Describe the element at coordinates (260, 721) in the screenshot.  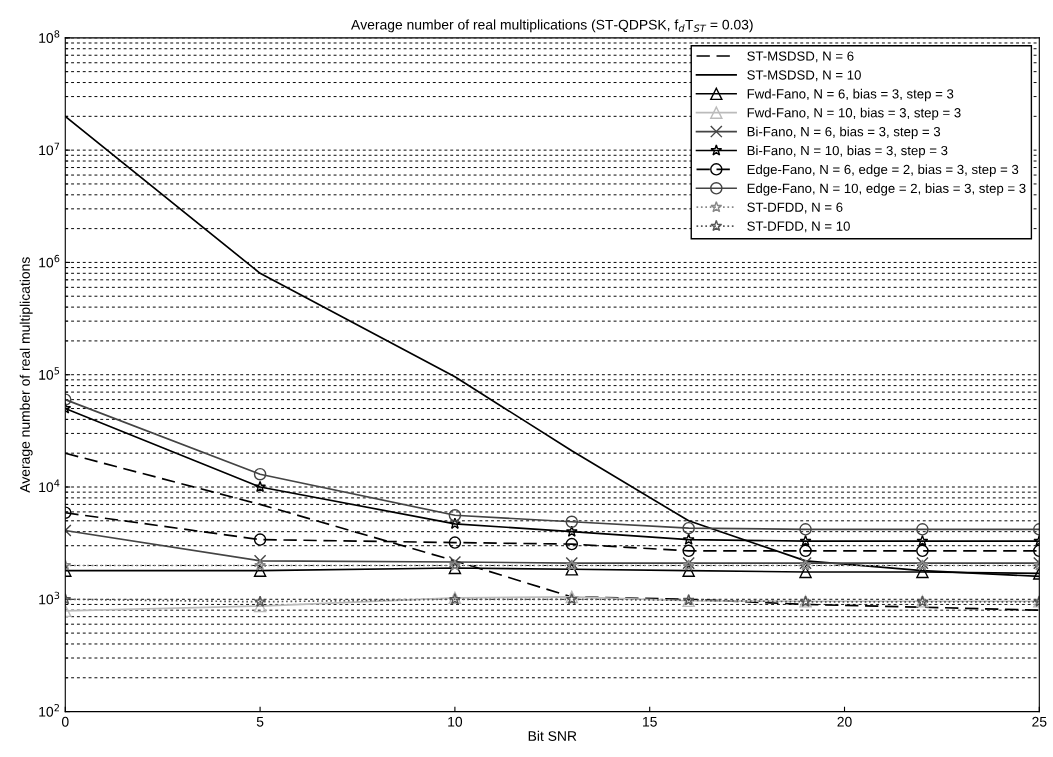
I see `x-tick-label: 5` at that location.